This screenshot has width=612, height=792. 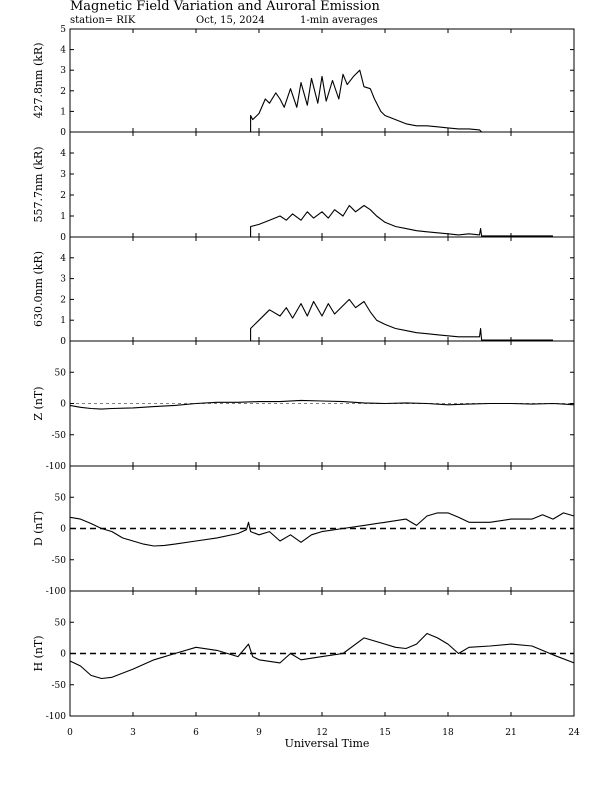 I want to click on x-tick-labels: 0 3 6 9 12 15 18 21 24, so click(x=323, y=733).